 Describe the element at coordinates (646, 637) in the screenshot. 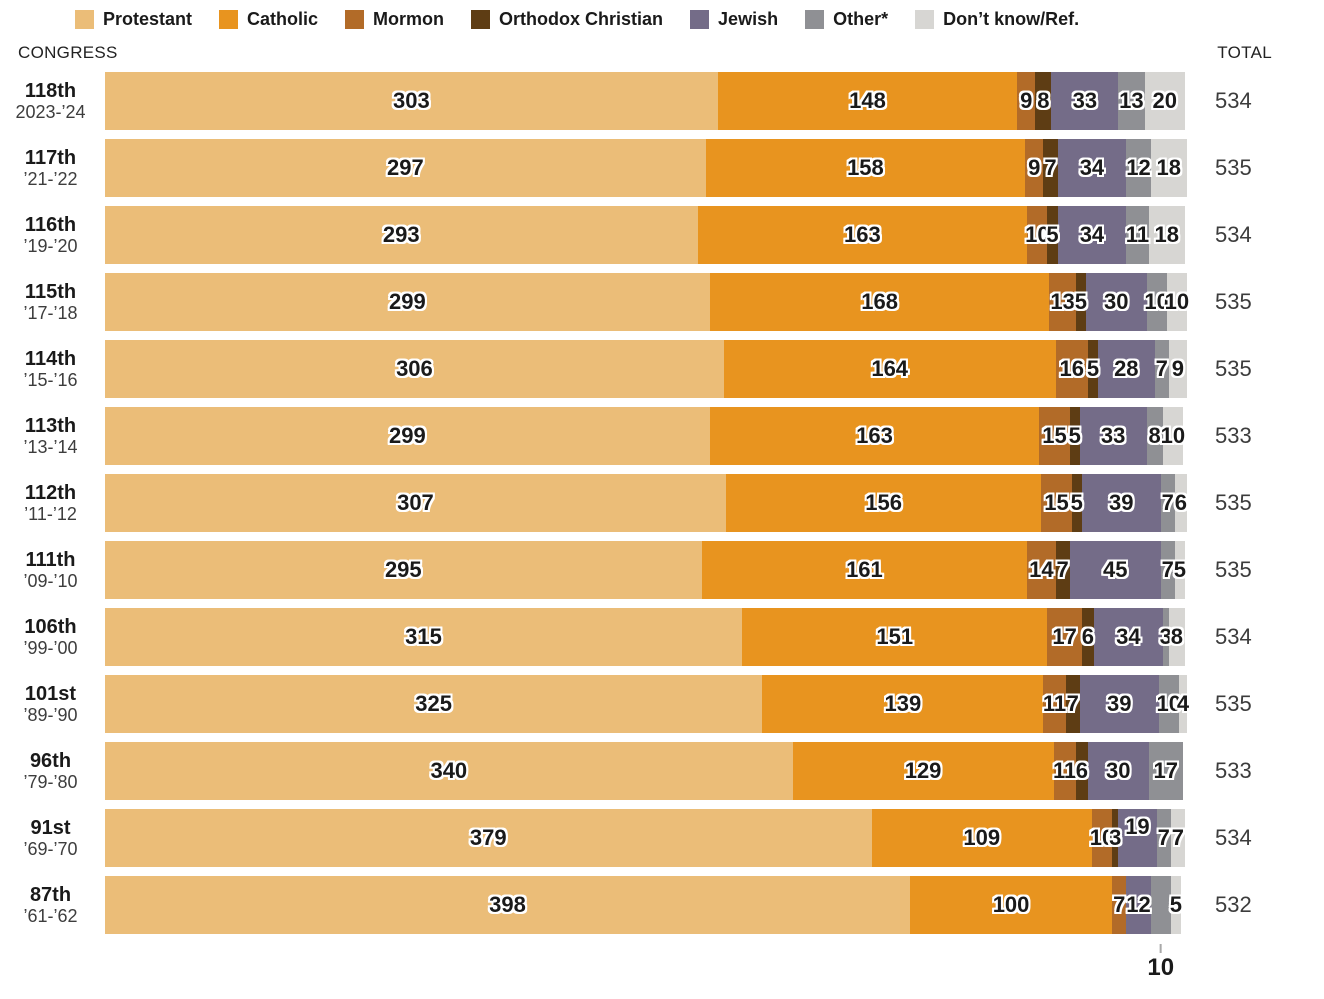

I see `stacked-bar: 315 151 17 6 34 3 8` at that location.